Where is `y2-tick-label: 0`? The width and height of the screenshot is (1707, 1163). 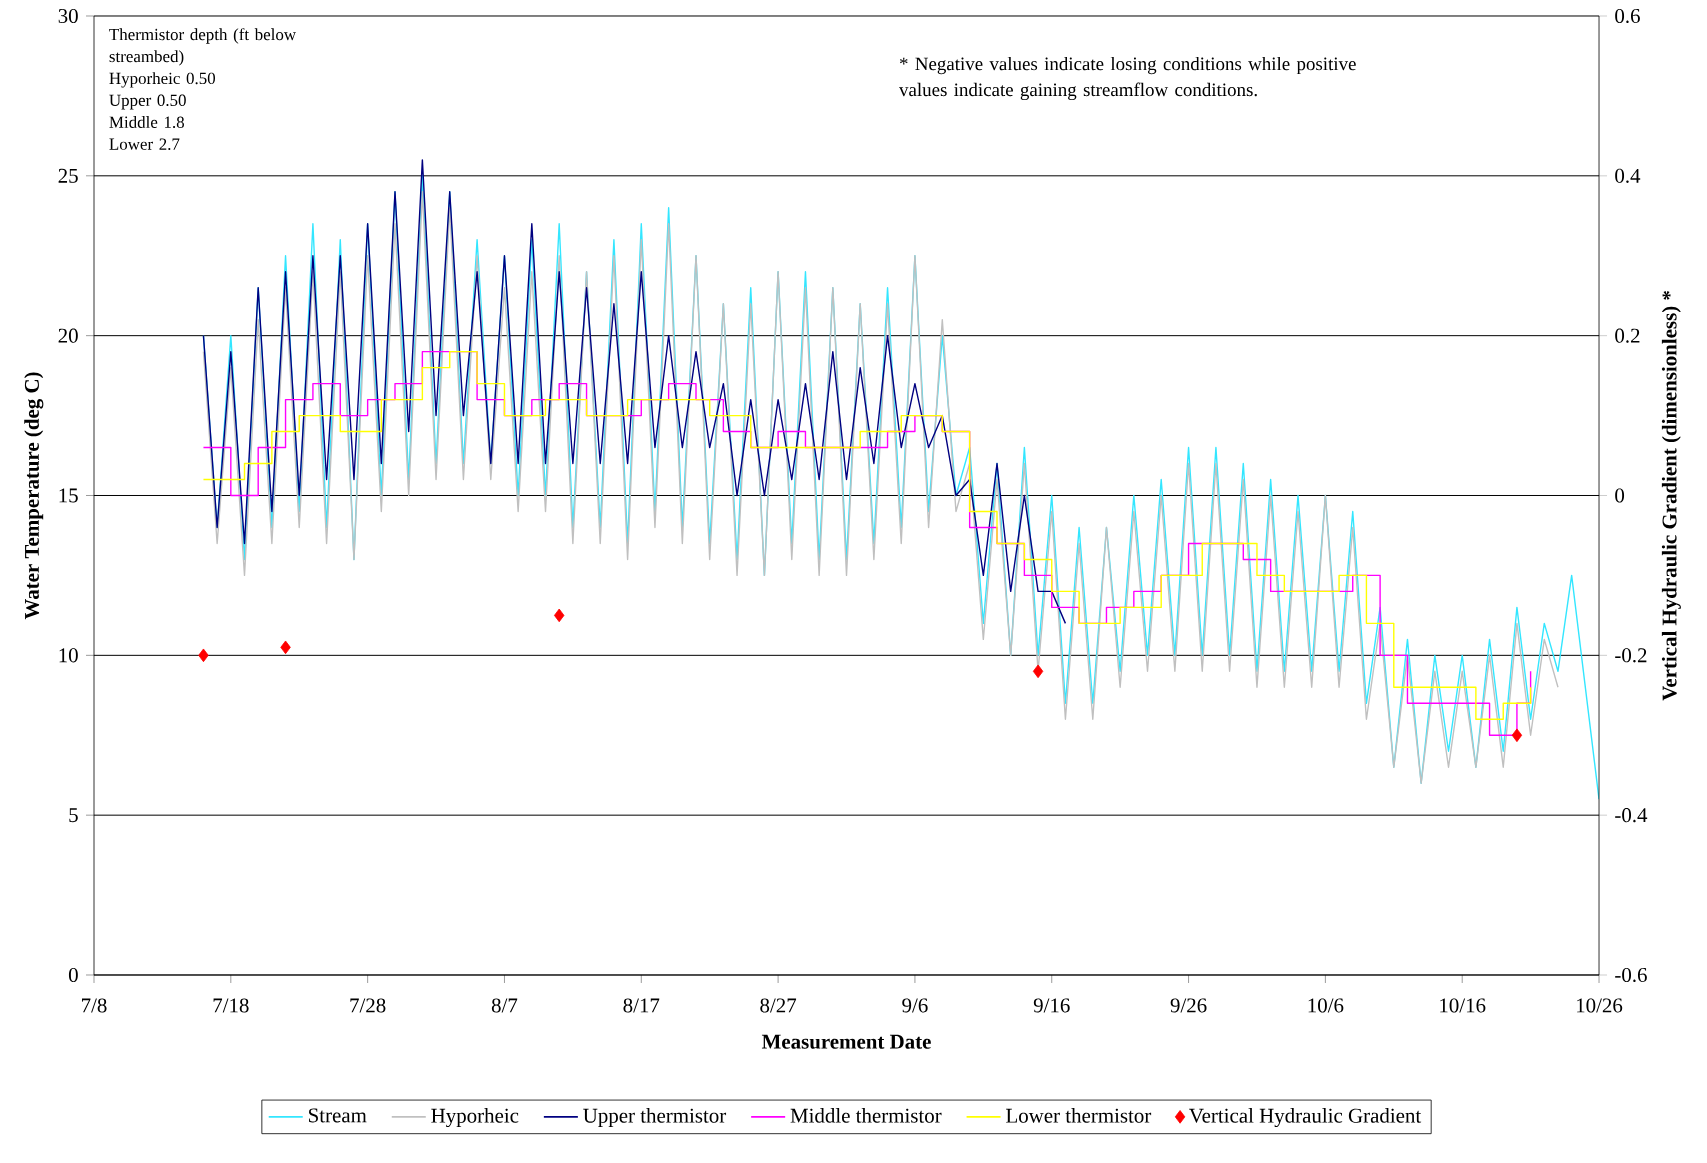 y2-tick-label: 0 is located at coordinates (1620, 495).